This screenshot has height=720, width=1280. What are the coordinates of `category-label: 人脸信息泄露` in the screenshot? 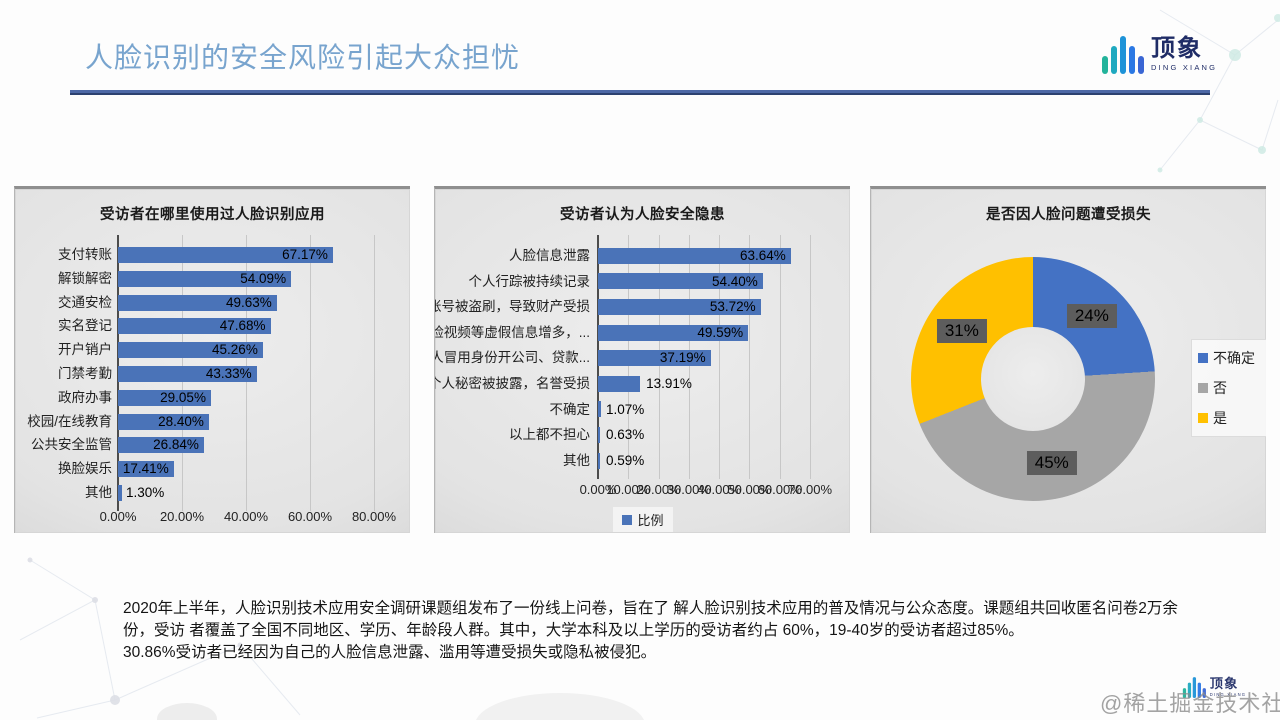 It's located at (549, 255).